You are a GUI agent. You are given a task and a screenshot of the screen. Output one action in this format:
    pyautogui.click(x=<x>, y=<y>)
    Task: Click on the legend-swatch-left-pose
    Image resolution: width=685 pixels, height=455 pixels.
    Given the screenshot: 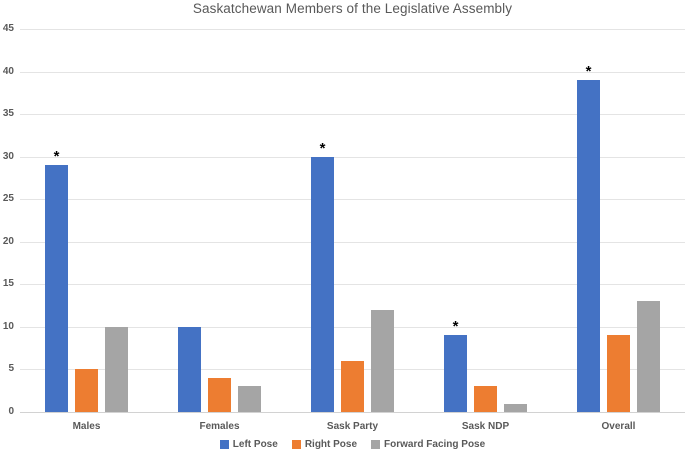 What is the action you would take?
    pyautogui.click(x=224, y=444)
    